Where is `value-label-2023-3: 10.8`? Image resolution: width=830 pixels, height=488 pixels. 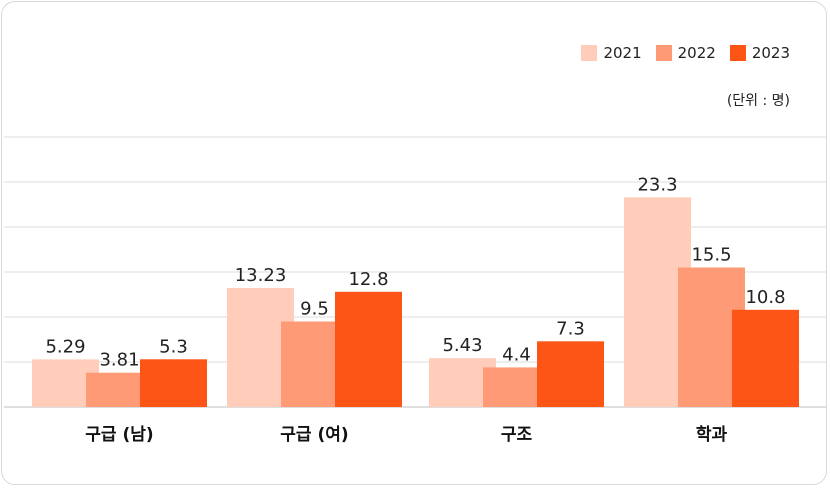 value-label-2023-3: 10.8 is located at coordinates (765, 297).